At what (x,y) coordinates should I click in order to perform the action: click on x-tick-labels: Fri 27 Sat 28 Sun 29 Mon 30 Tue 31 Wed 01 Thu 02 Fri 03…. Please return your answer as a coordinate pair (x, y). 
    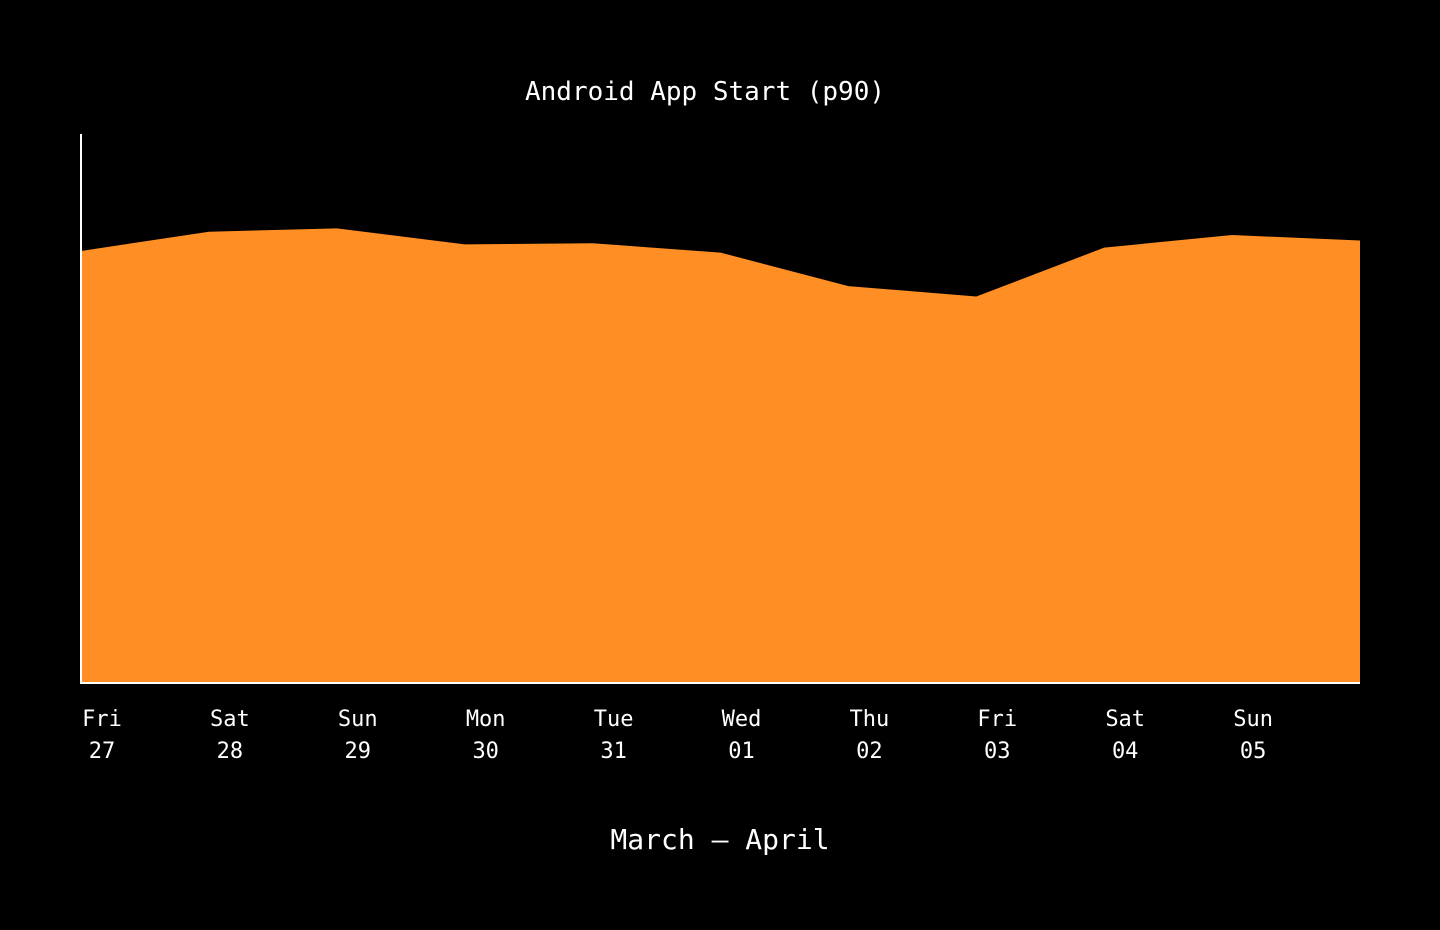
    Looking at the image, I should click on (677, 735).